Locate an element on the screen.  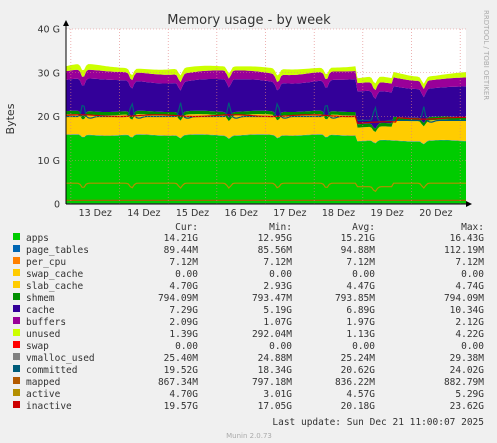
legend-name-mapped: mapped is located at coordinates (43, 382).